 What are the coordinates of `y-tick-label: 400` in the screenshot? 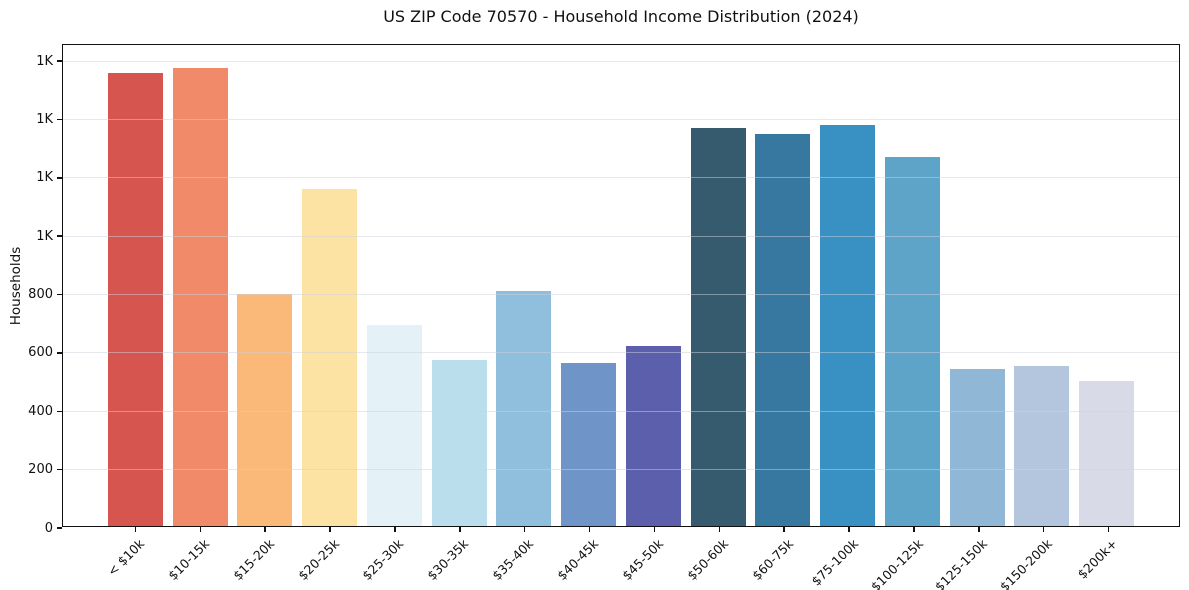 It's located at (40, 411).